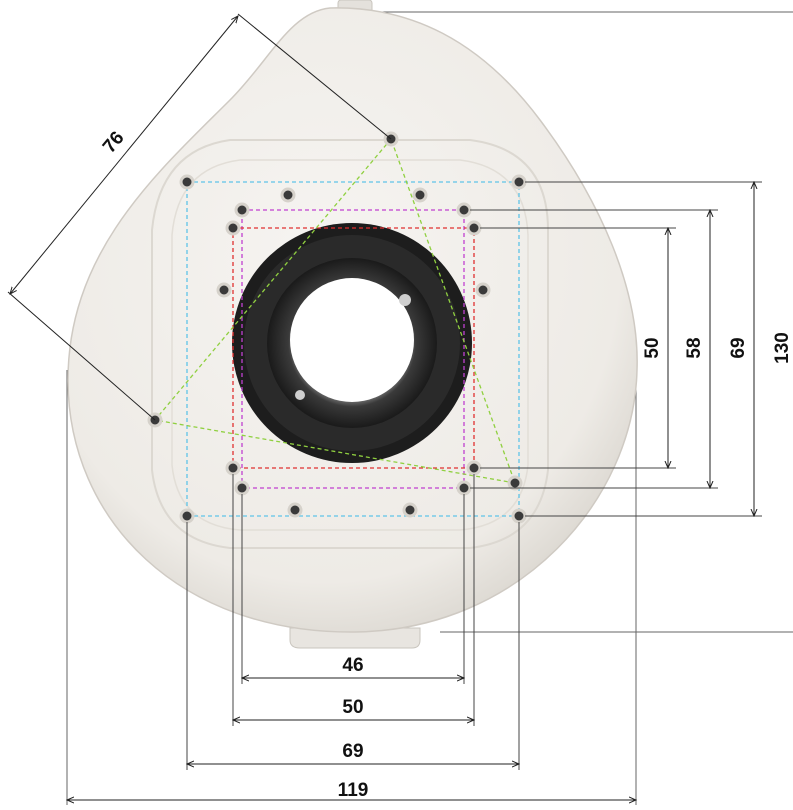 This screenshot has height=810, width=793. I want to click on right-dim-label-58: 58, so click(694, 347).